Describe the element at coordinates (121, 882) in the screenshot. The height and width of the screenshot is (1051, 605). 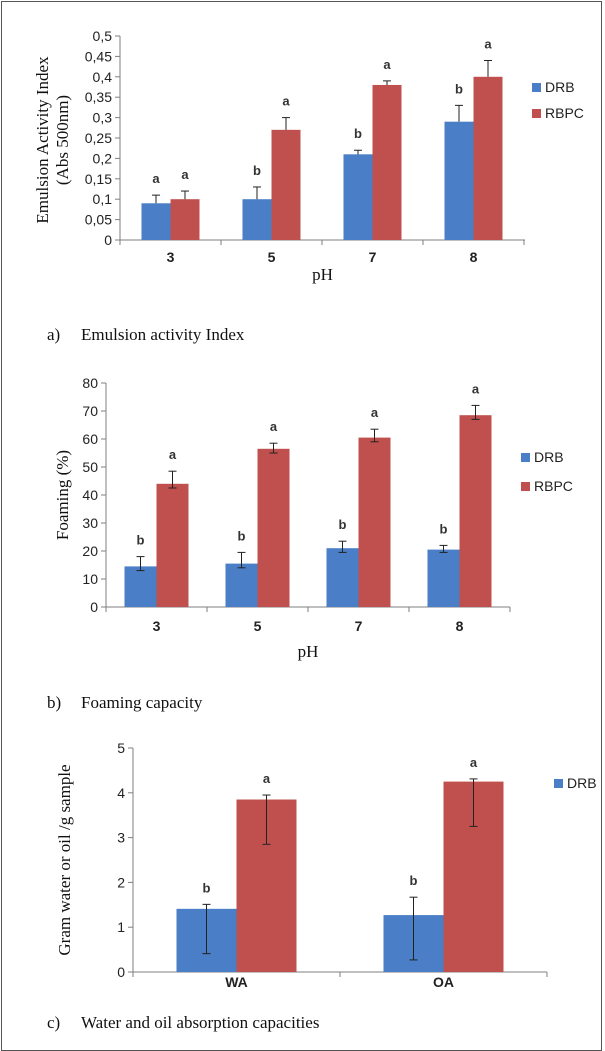
I see `y-tick-label: 2` at that location.